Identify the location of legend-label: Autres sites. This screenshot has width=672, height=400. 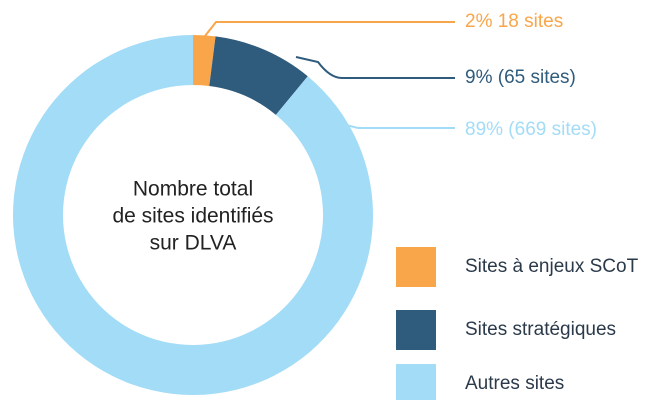
(514, 383).